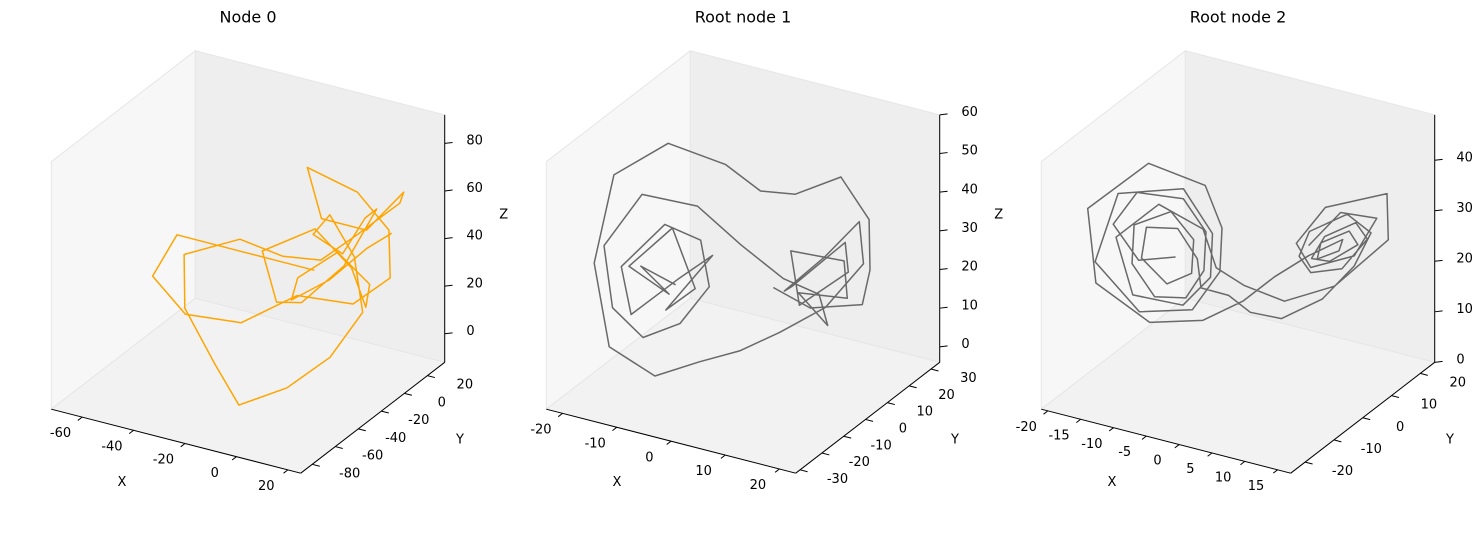 The height and width of the screenshot is (533, 1479). What do you see at coordinates (373, 417) in the screenshot?
I see `y-axis-line` at bounding box center [373, 417].